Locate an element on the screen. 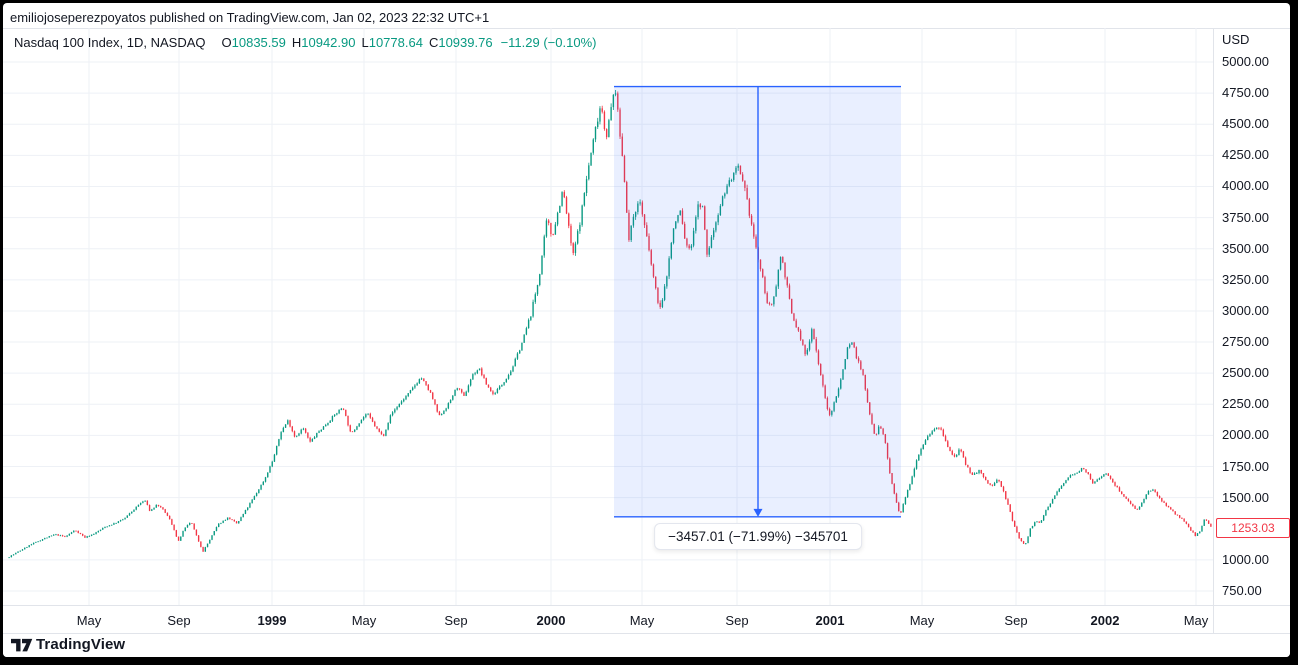 The image size is (1298, 665). price-tick-label: 1500.00 is located at coordinates (1245, 497).